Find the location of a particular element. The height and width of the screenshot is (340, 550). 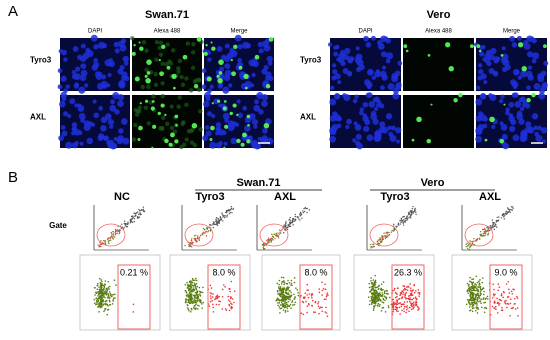

plot-frame is located at coordinates (492, 292).